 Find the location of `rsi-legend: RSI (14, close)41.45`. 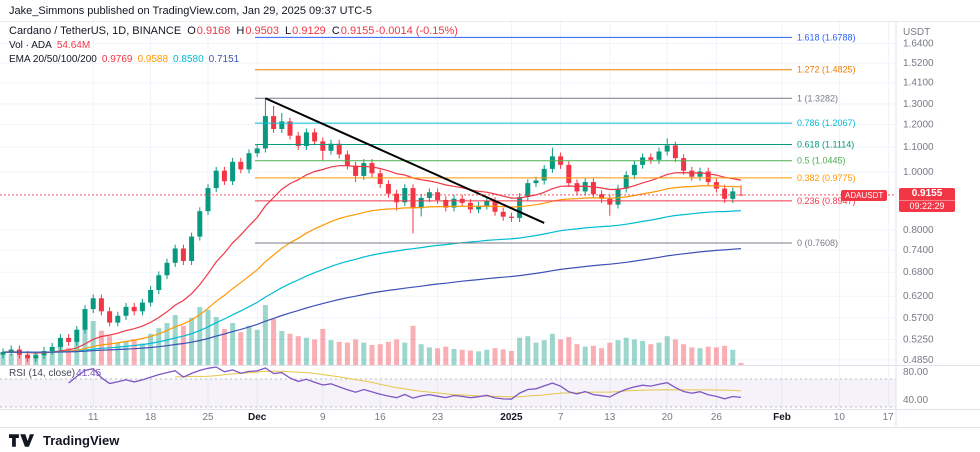

rsi-legend: RSI (14, close)41.45 is located at coordinates (55, 373).